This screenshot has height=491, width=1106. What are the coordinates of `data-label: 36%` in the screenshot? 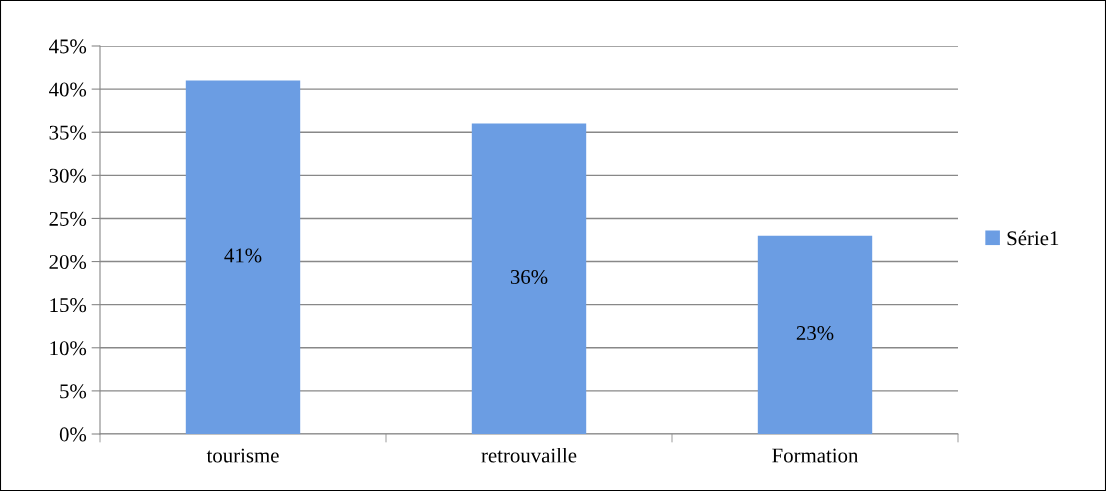 It's located at (529, 277).